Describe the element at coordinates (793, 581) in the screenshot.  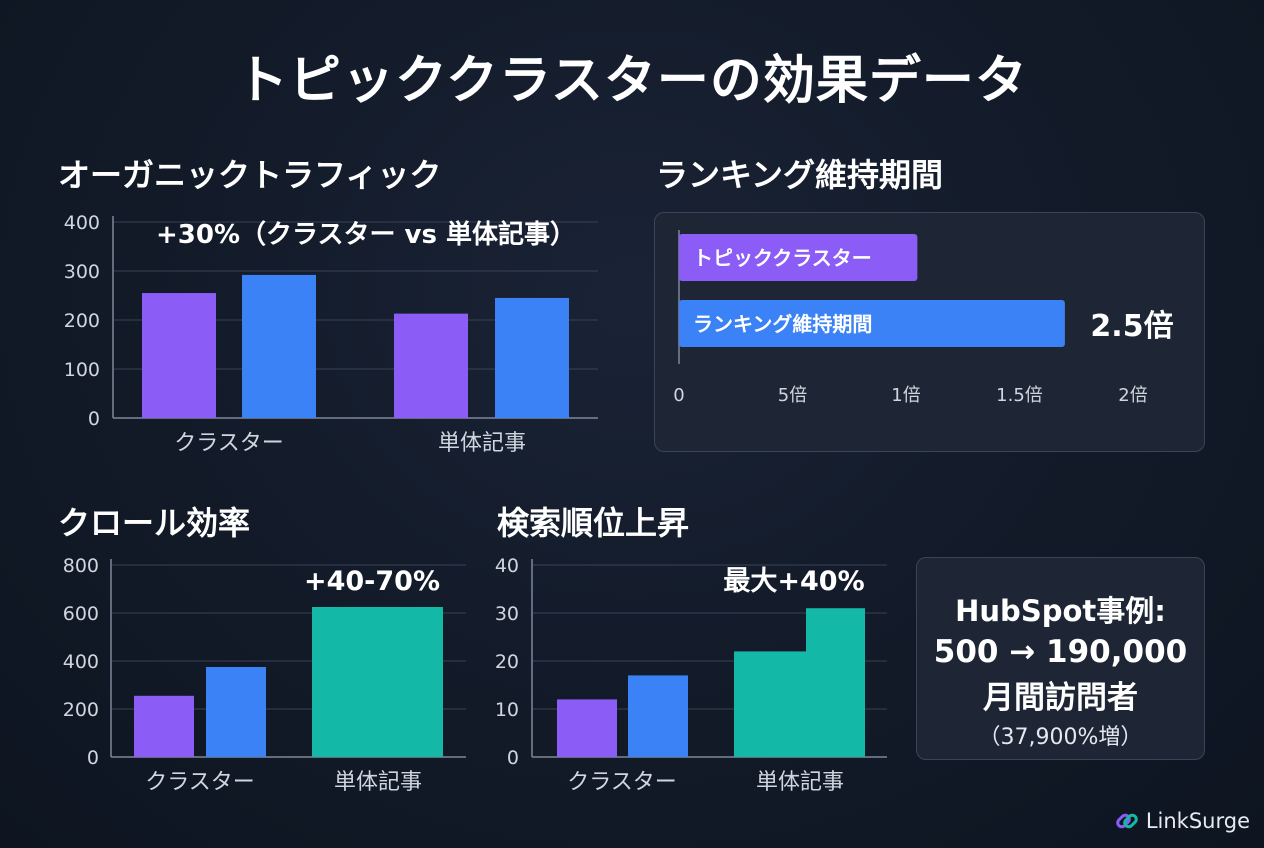
I see `chart-annotation: 最大+40%` at that location.